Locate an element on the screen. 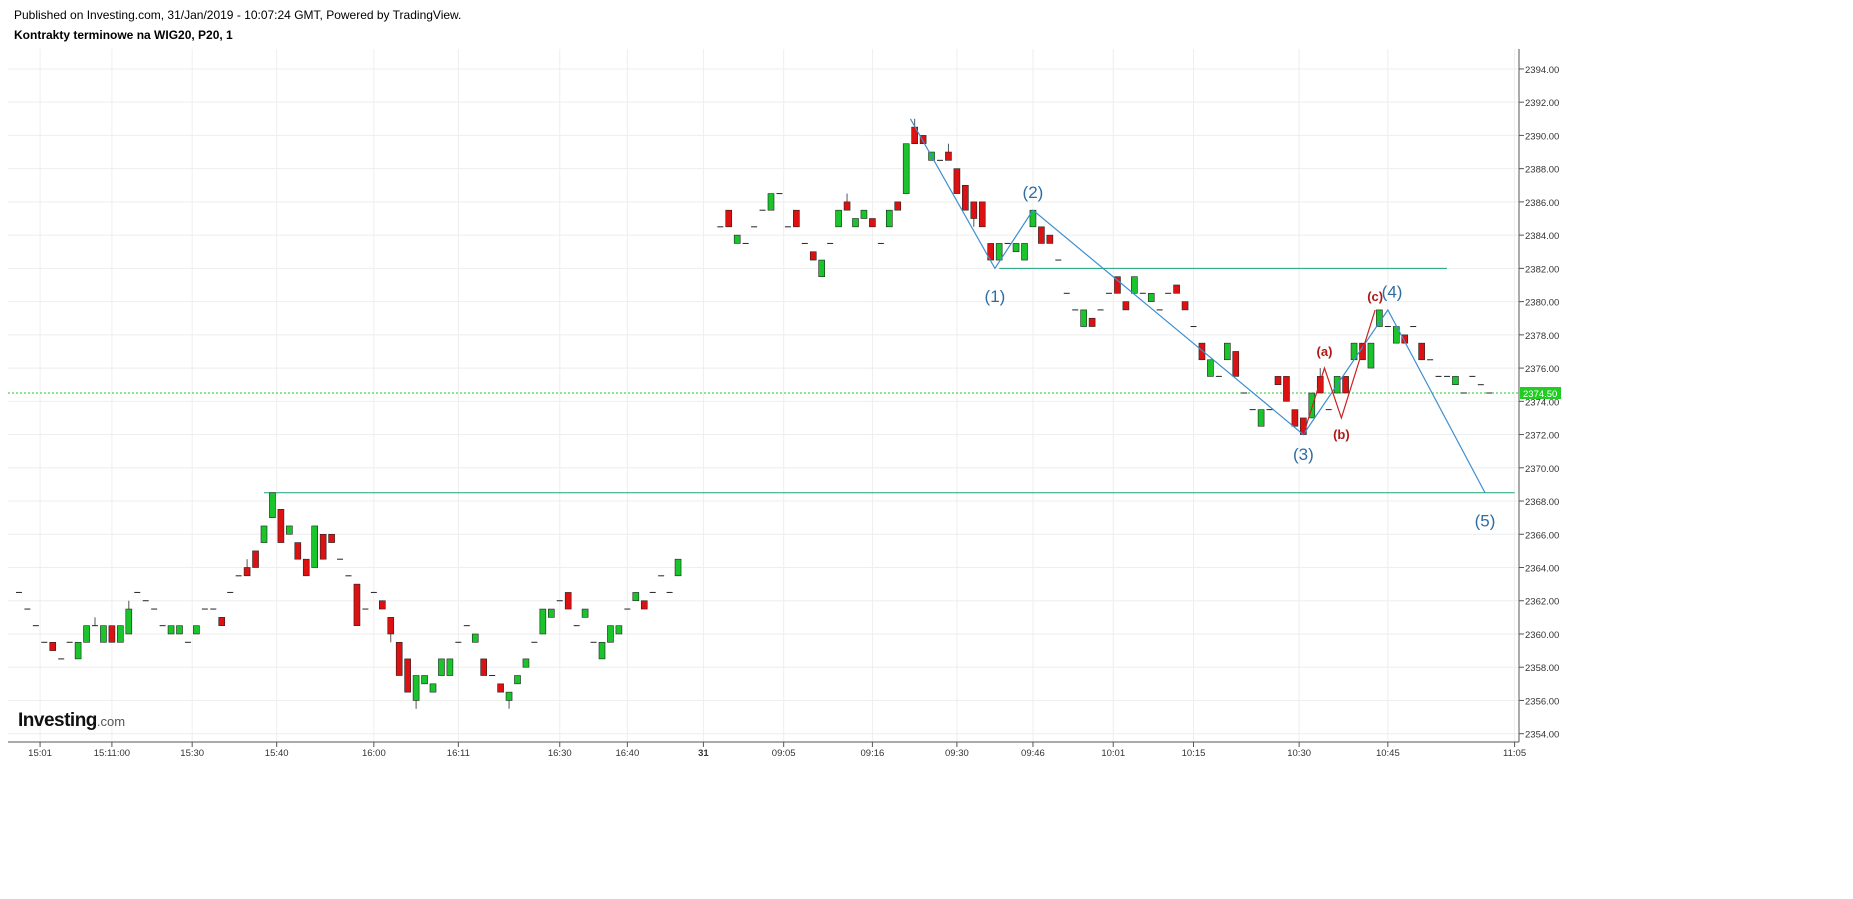 This screenshot has width=1853, height=899. wave-main-line is located at coordinates (1197, 306).